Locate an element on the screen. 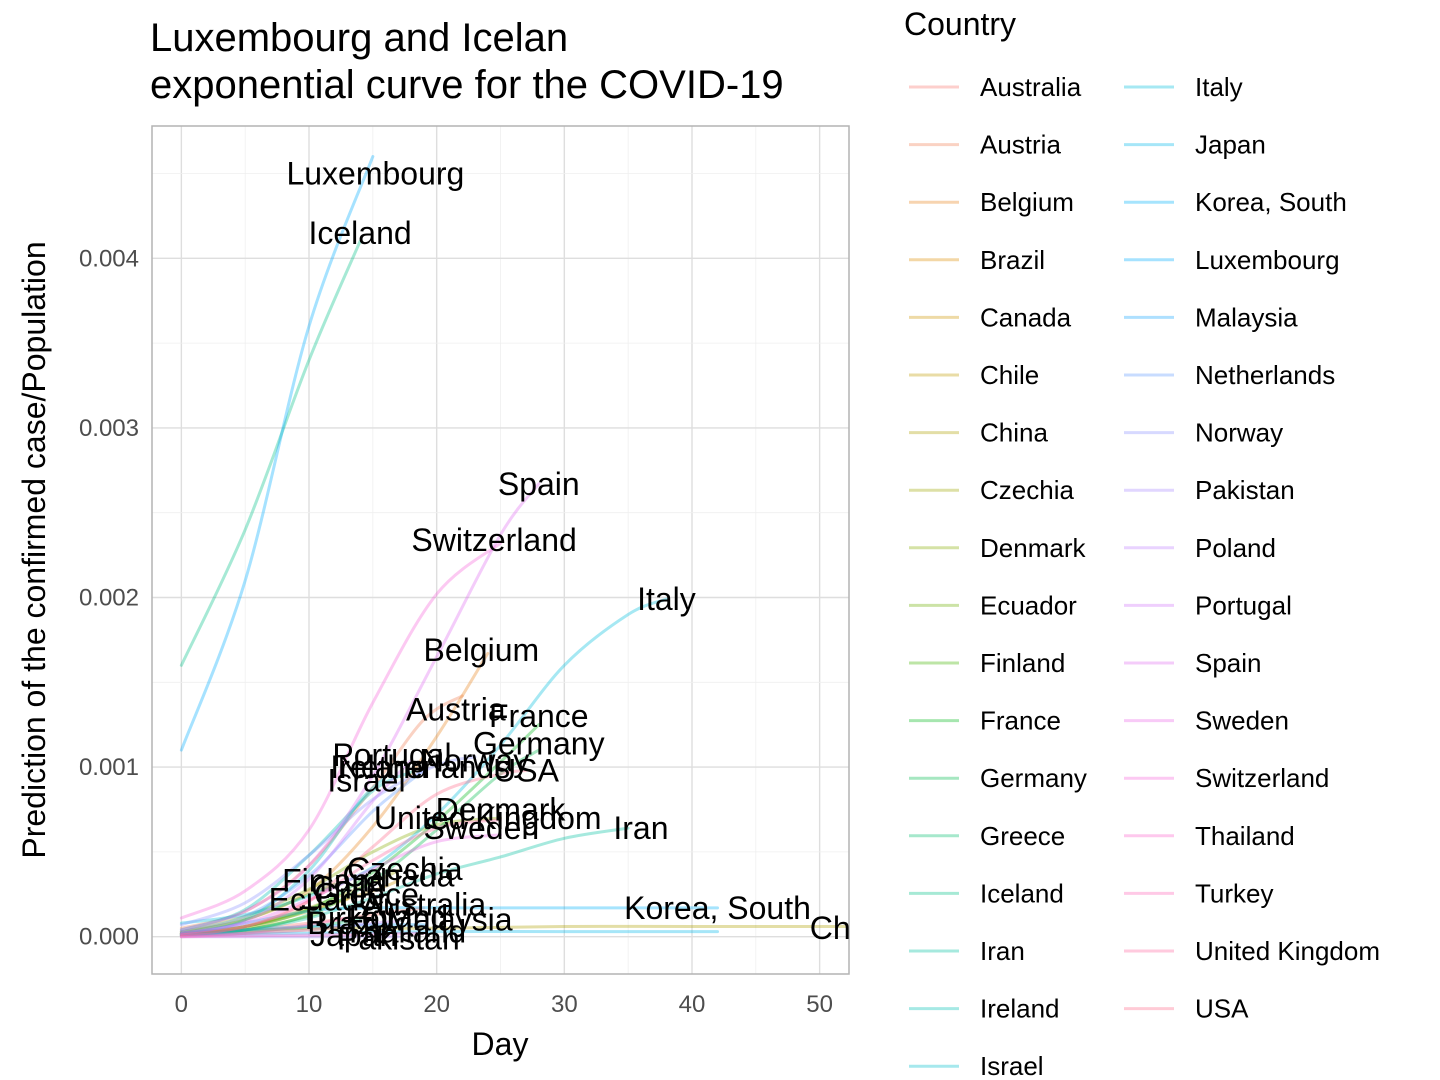  end-label-austria: Austria is located at coordinates (456, 709).